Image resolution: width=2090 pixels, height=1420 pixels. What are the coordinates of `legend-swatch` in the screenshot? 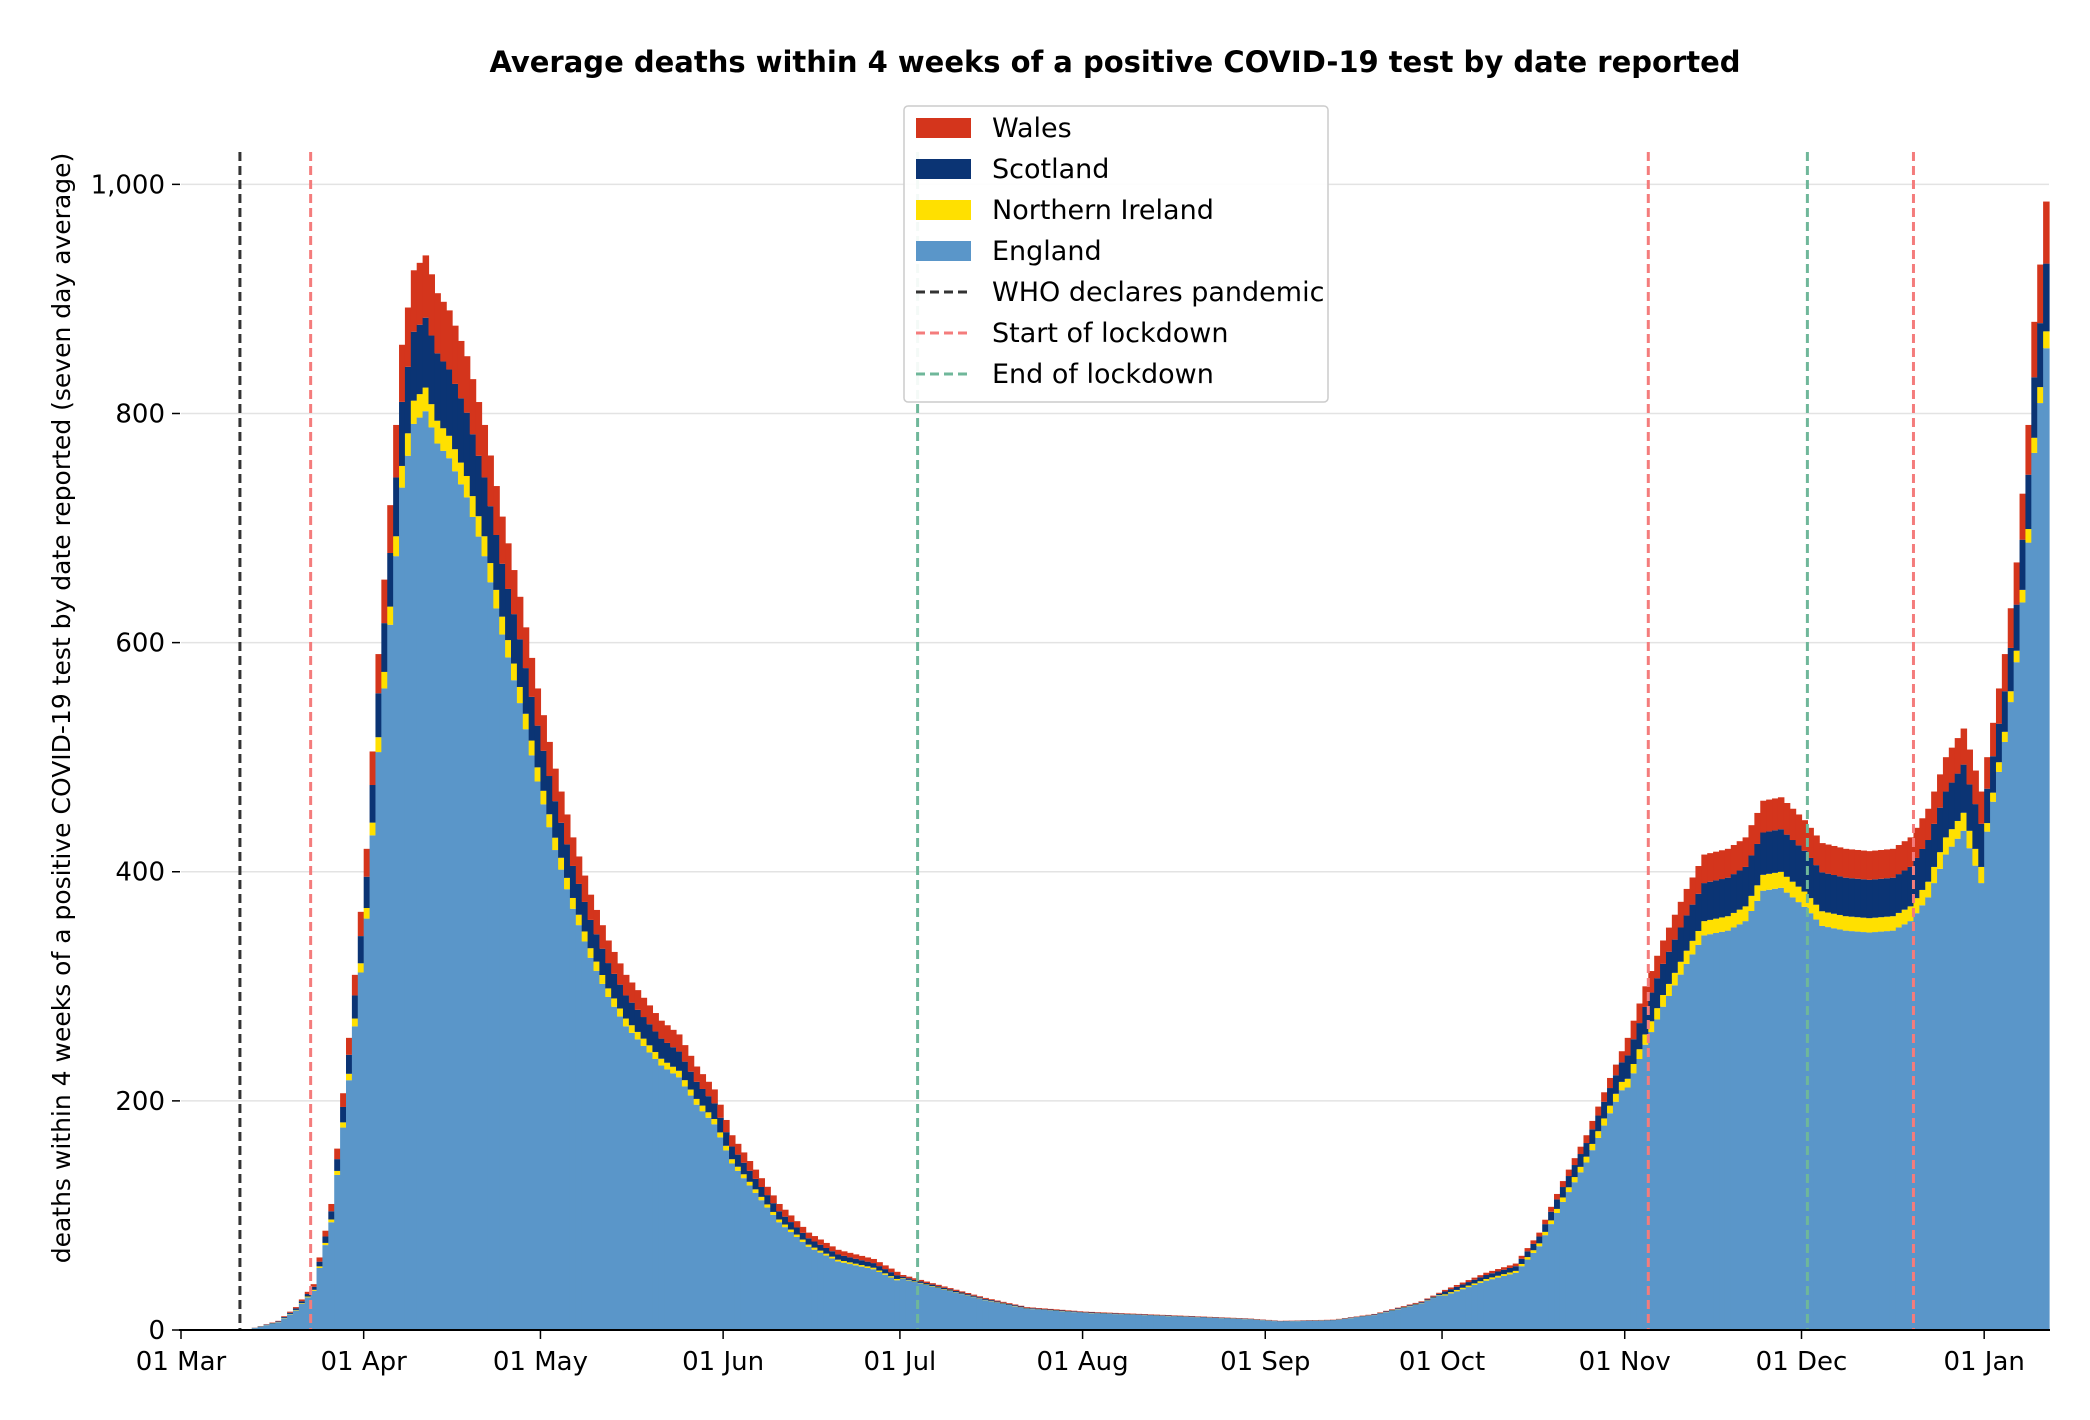 It's located at (943, 251).